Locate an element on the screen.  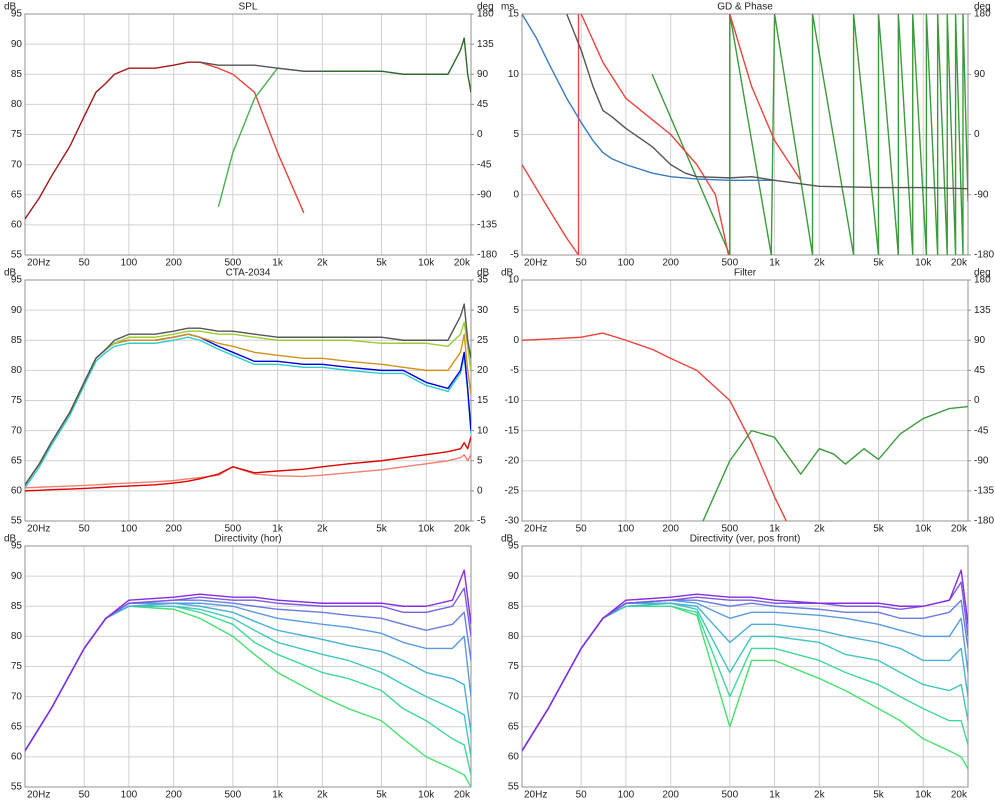
y2-axis-label: dB is located at coordinates (483, 273).